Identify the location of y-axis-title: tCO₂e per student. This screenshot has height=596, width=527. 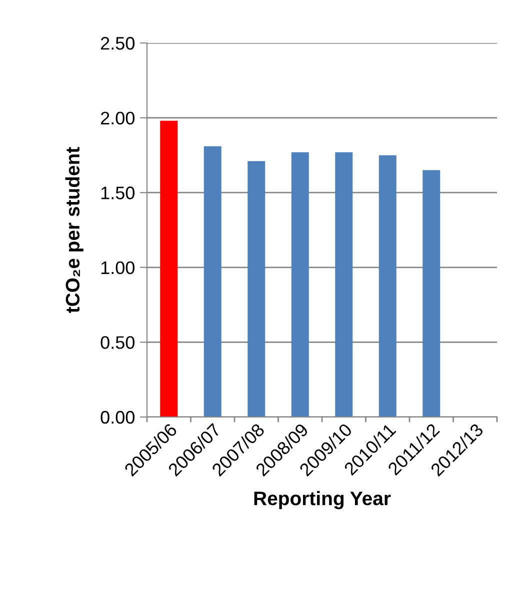
(74, 230).